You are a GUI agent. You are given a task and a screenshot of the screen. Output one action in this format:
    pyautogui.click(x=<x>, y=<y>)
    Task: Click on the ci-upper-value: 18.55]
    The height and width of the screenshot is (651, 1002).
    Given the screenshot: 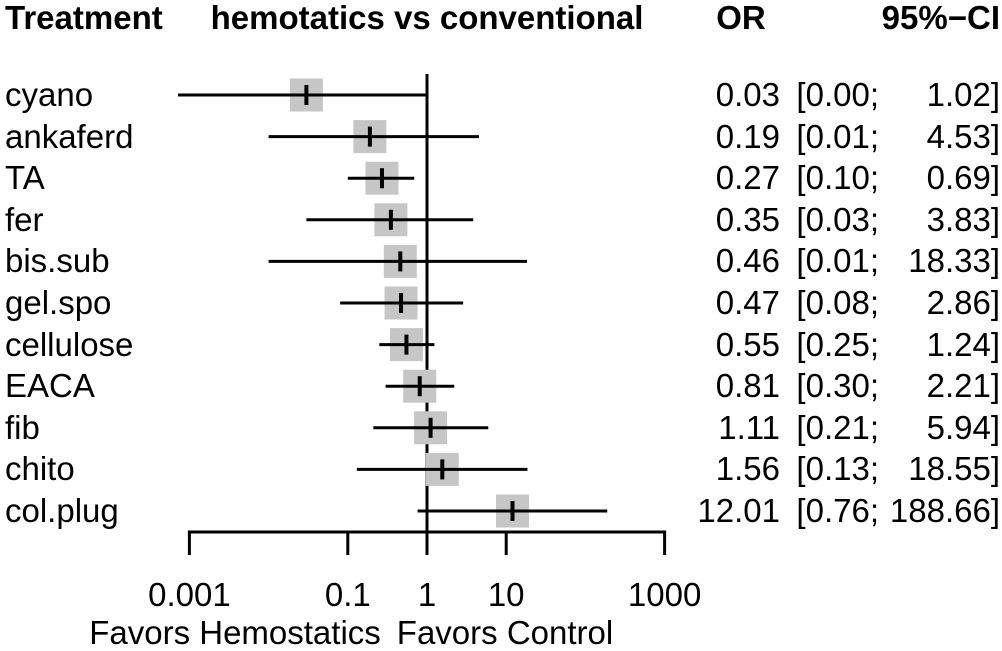 What is the action you would take?
    pyautogui.click(x=954, y=469)
    